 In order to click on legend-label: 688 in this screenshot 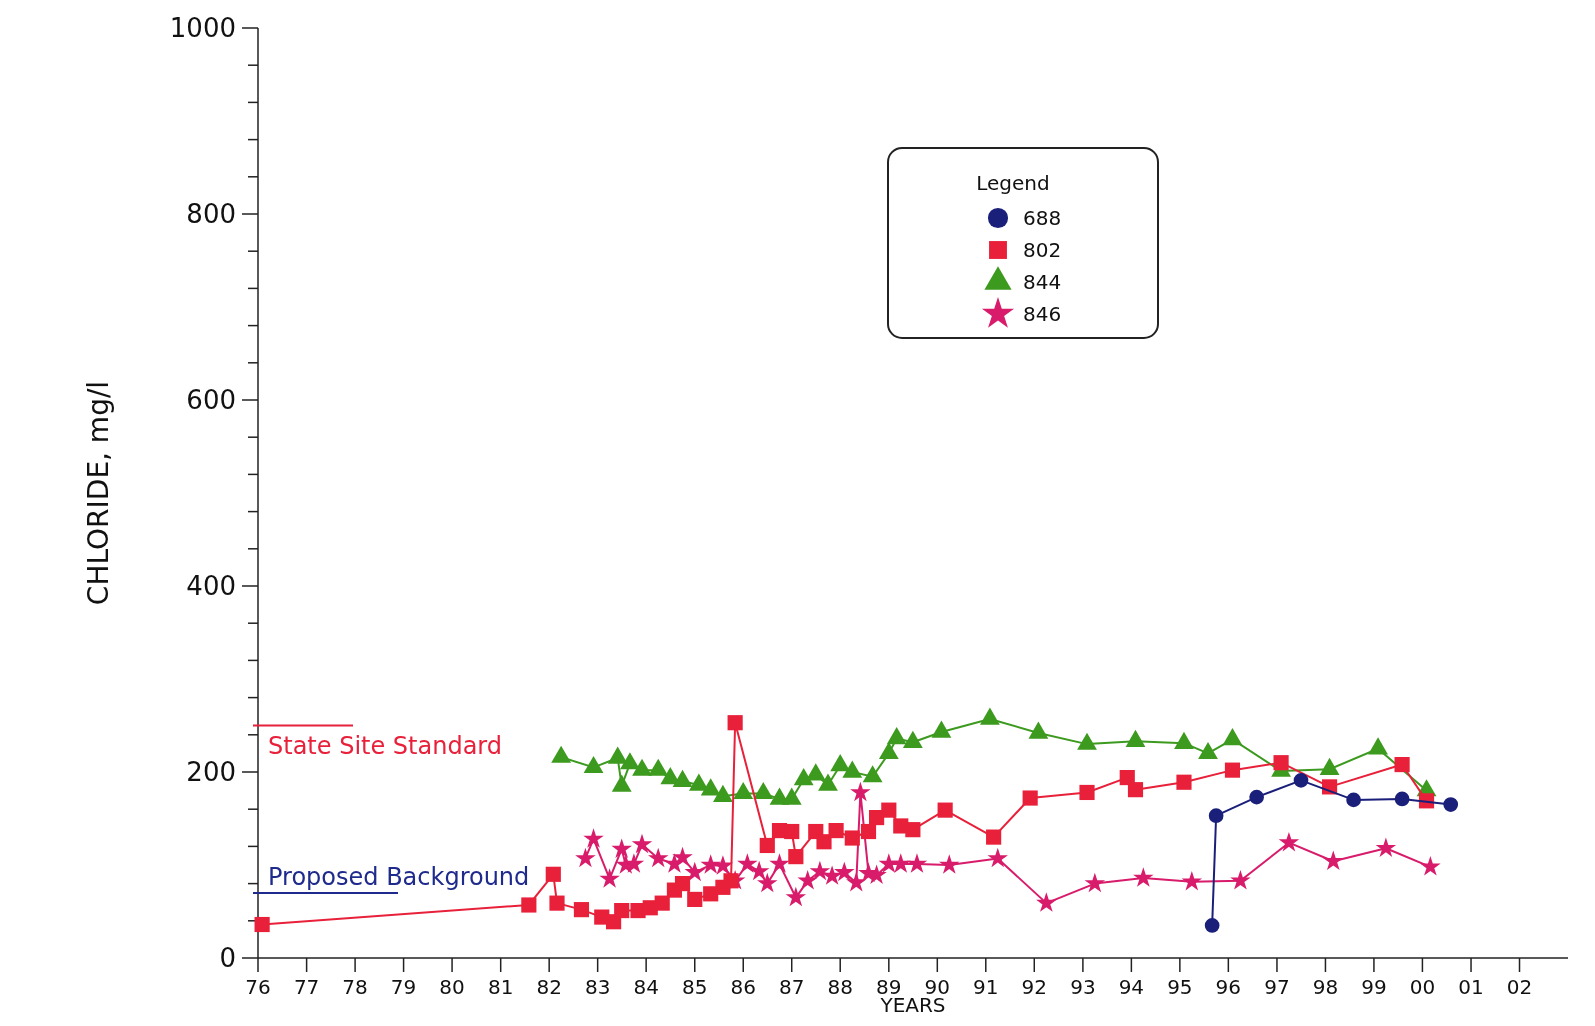, I will do `click(1042, 218)`.